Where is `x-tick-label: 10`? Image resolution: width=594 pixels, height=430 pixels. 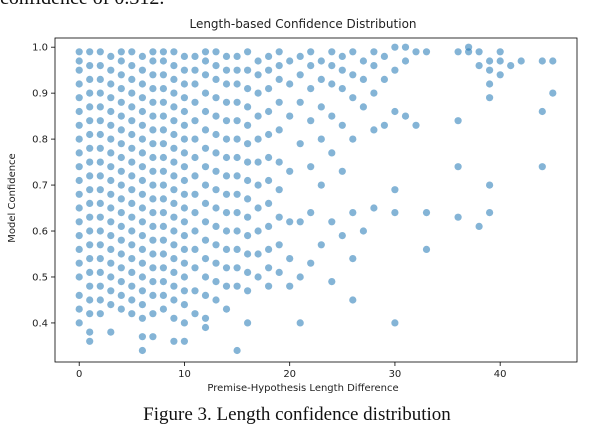
x-tick-label: 10 is located at coordinates (184, 374).